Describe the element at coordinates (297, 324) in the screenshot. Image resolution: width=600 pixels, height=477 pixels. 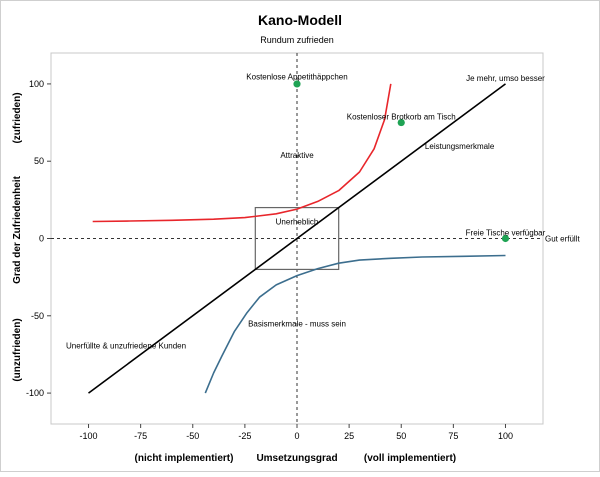
I see `annotation-basismerkmale-muss-sein: Basismerkmale - muss sein` at that location.